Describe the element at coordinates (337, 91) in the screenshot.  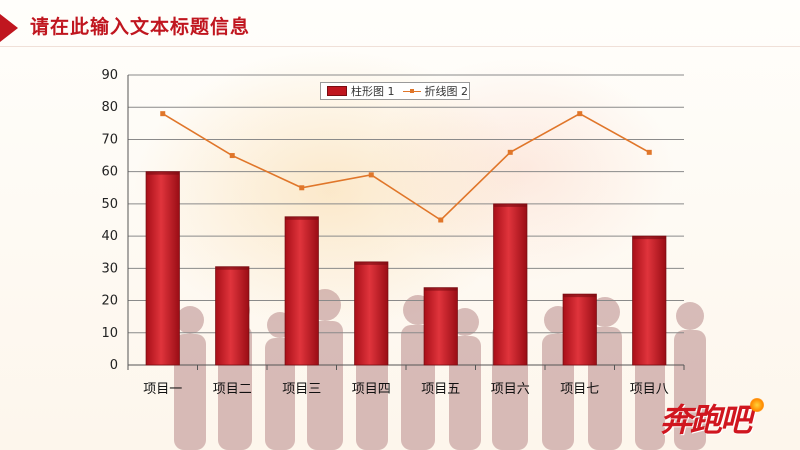
I see `legend-bar-swatch` at that location.